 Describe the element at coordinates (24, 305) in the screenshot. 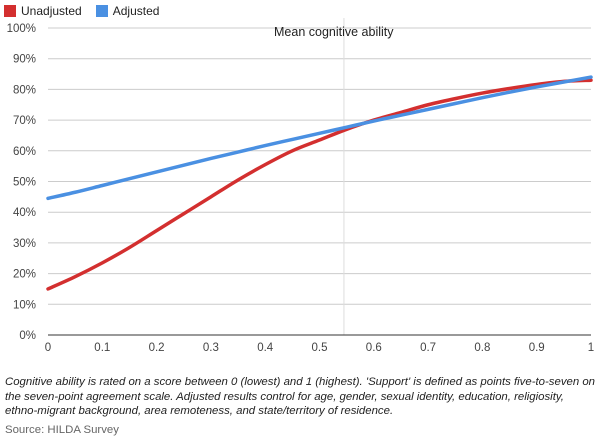

I see `y-tick-label: 10%` at that location.